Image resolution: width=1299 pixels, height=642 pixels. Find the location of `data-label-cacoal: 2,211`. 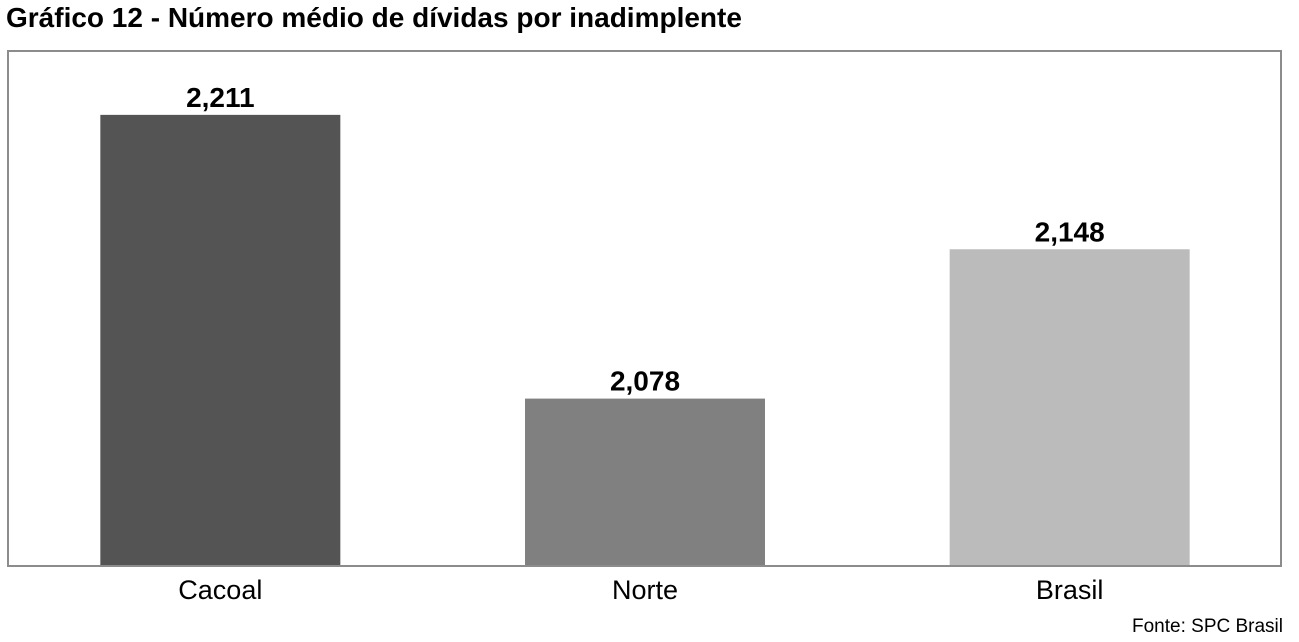

data-label-cacoal: 2,211 is located at coordinates (220, 97).